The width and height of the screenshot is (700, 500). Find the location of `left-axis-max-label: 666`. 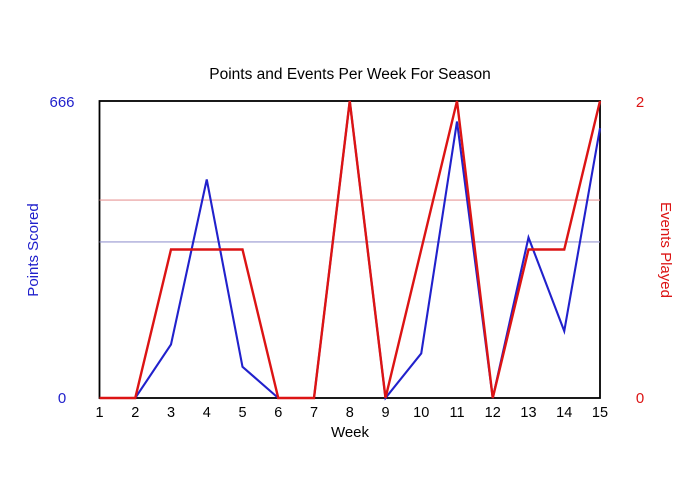

left-axis-max-label: 666 is located at coordinates (61, 102).